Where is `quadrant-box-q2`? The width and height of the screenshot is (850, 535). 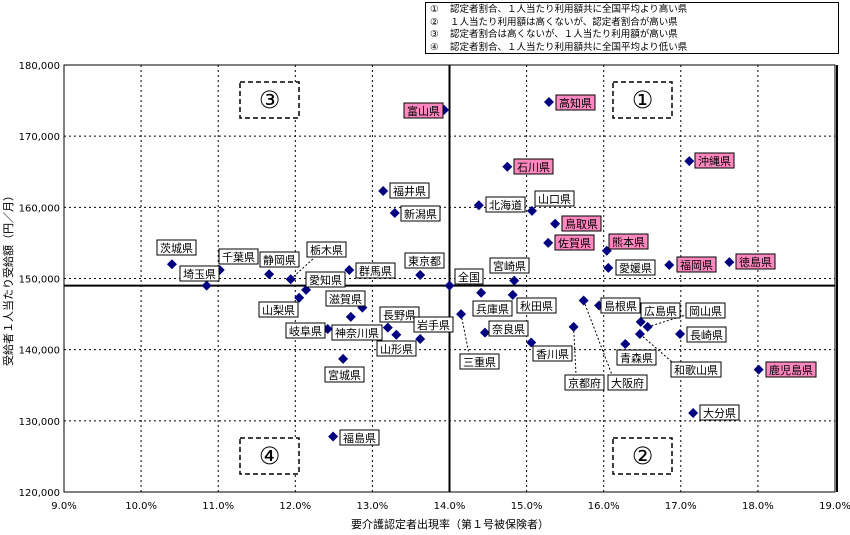 quadrant-box-q2 is located at coordinates (642, 456).